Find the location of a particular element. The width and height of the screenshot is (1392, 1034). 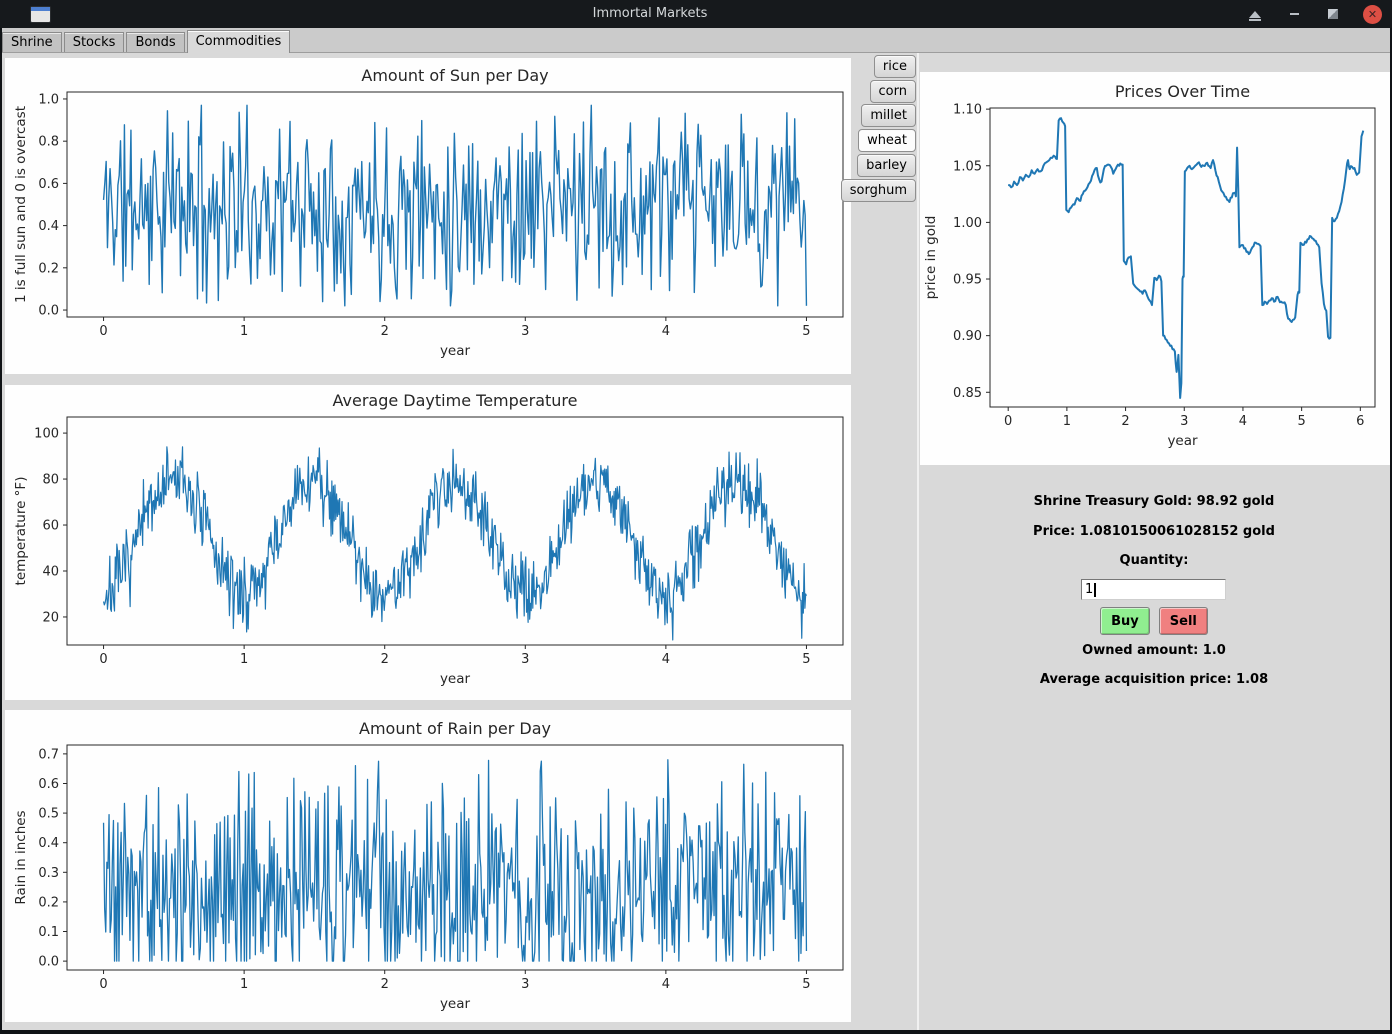

temp-title: Average Daytime Temperature is located at coordinates (455, 400).